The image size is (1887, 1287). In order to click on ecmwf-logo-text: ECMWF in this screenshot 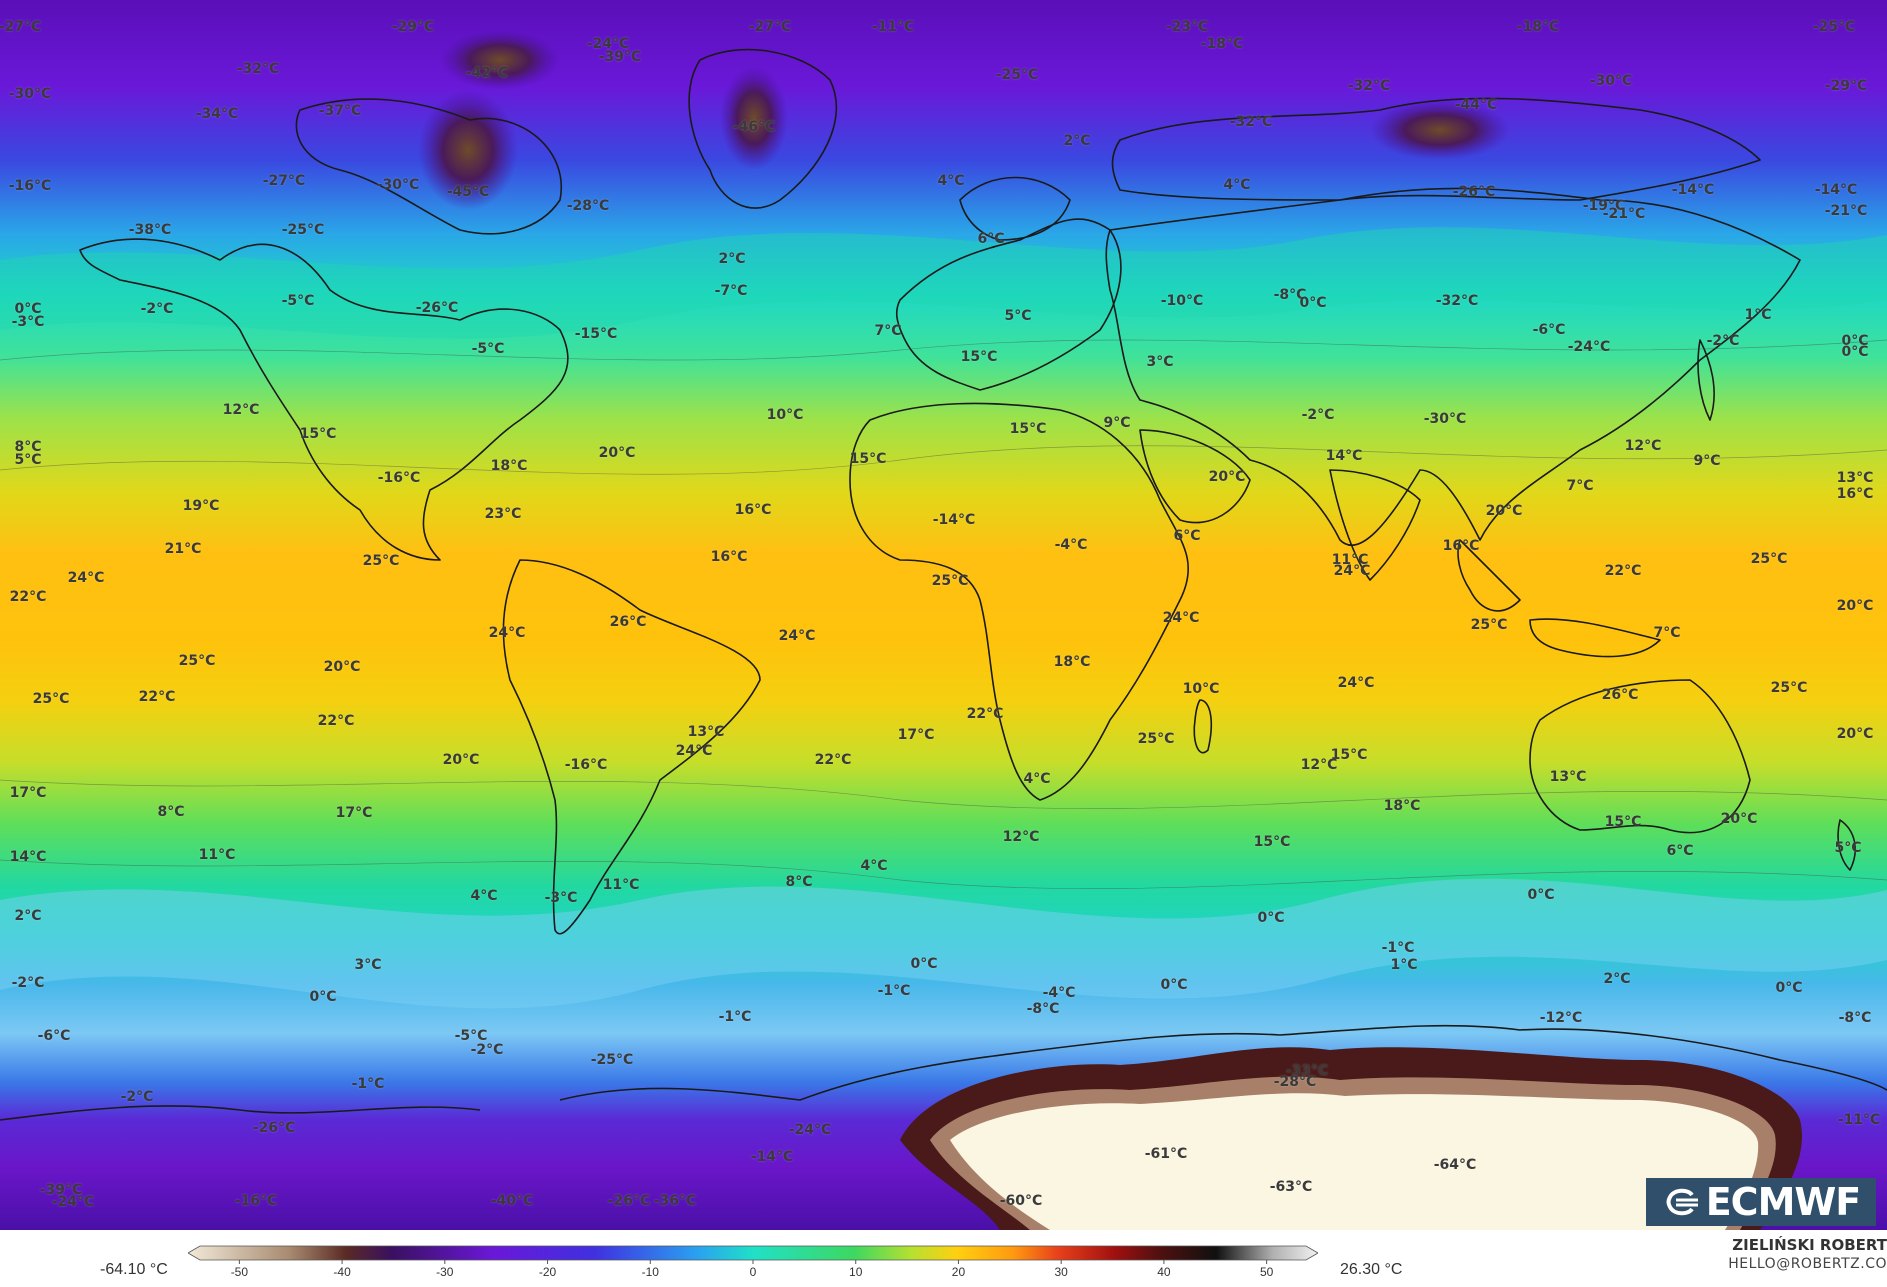, I will do `click(1783, 1202)`.